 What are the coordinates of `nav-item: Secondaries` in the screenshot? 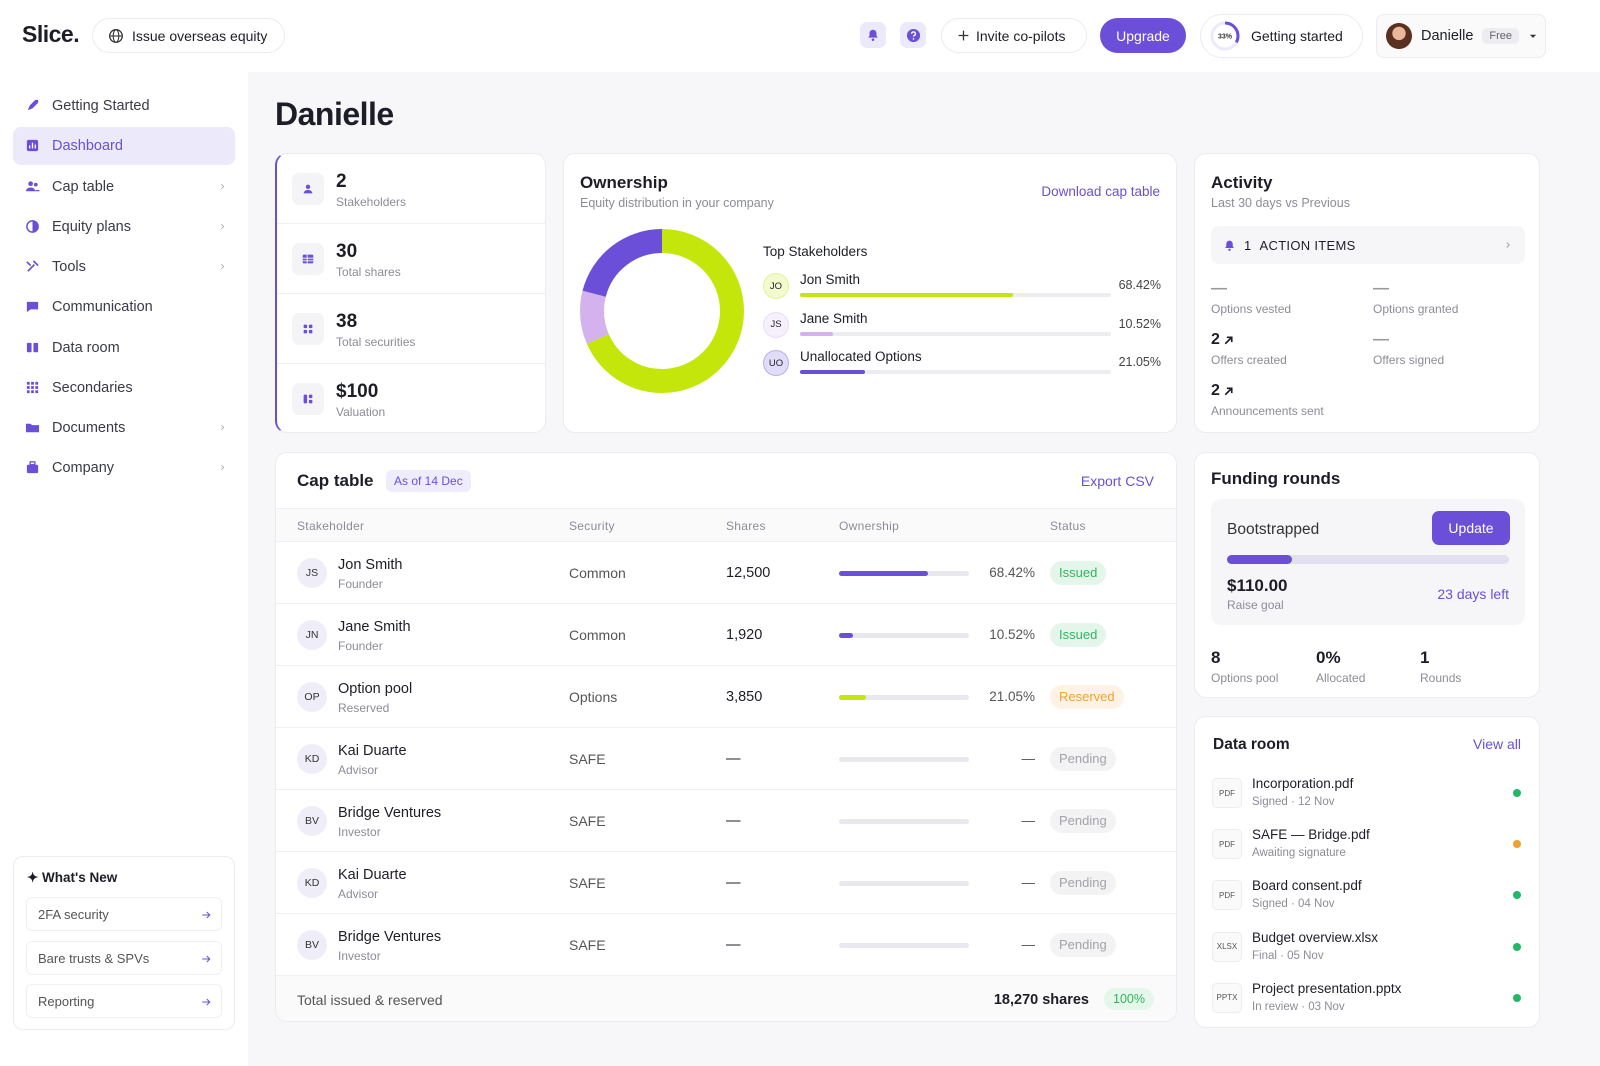 It's located at (124, 388).